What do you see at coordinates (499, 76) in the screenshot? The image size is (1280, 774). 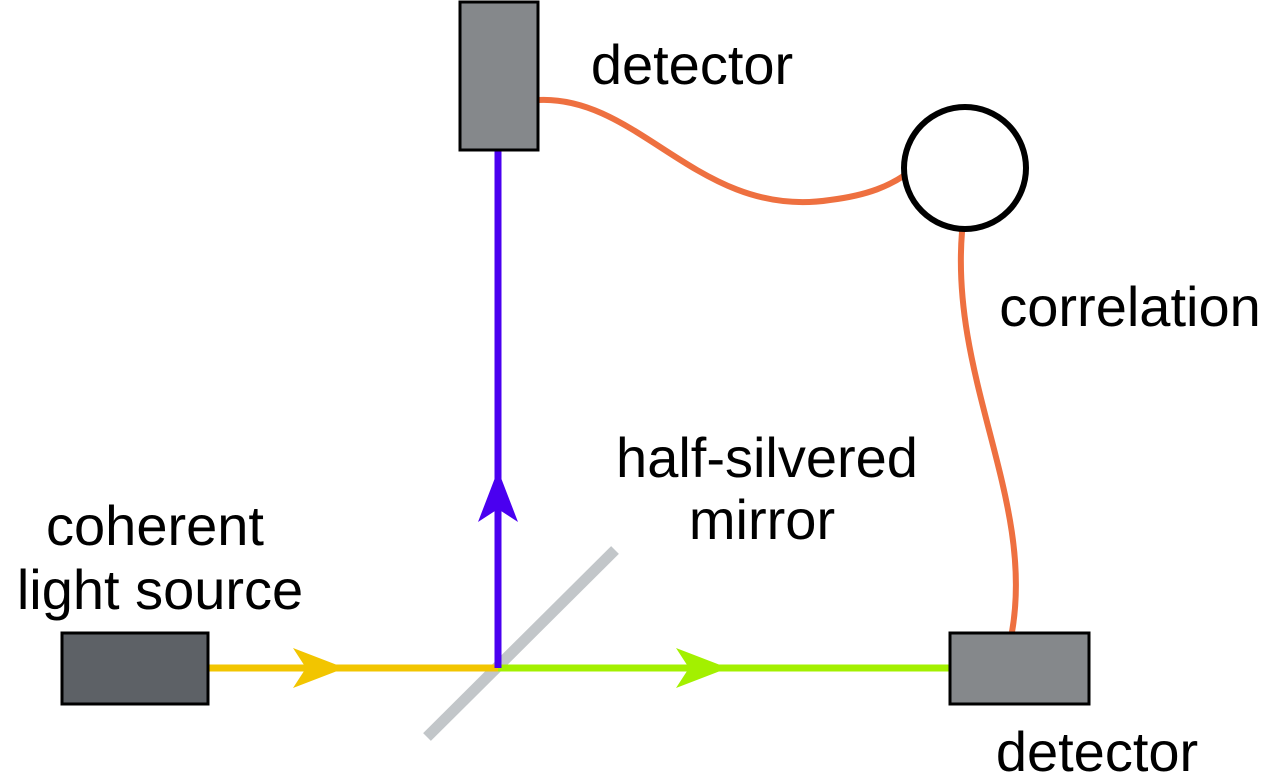 I see `detector-top-box` at bounding box center [499, 76].